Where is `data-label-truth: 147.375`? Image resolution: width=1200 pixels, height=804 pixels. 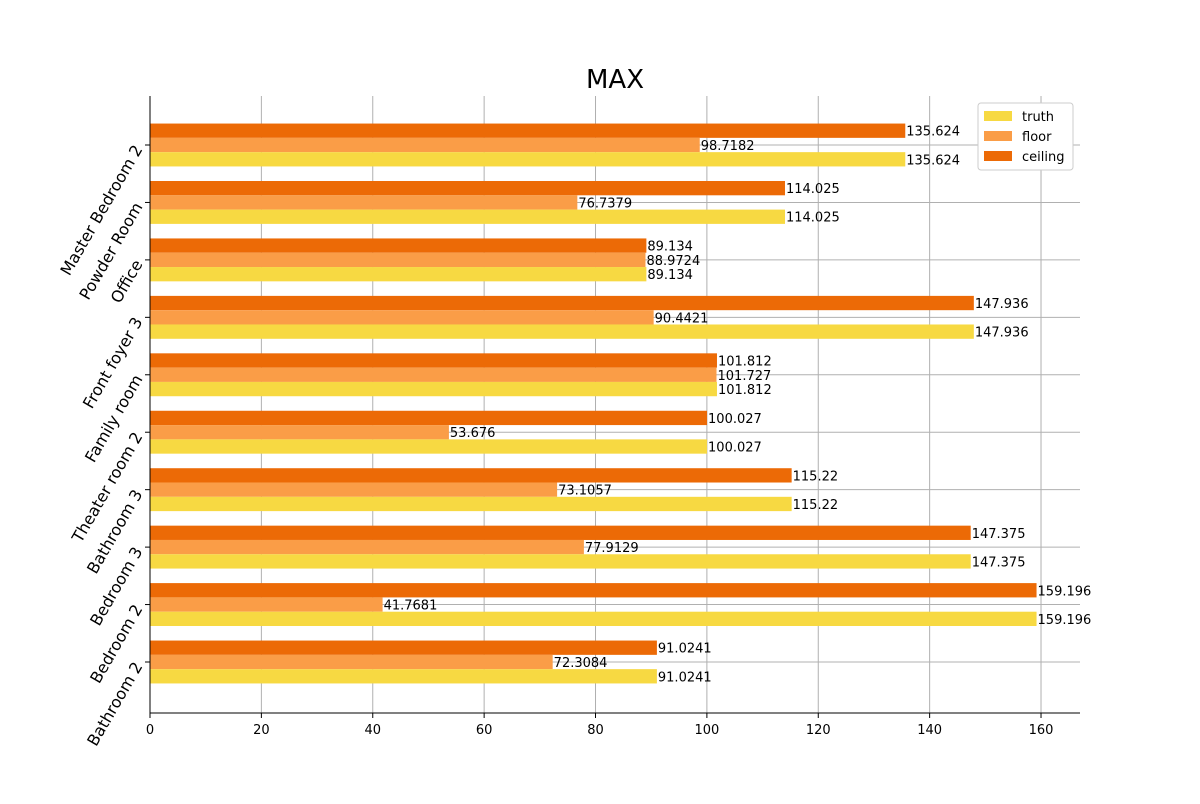 data-label-truth: 147.375 is located at coordinates (999, 562).